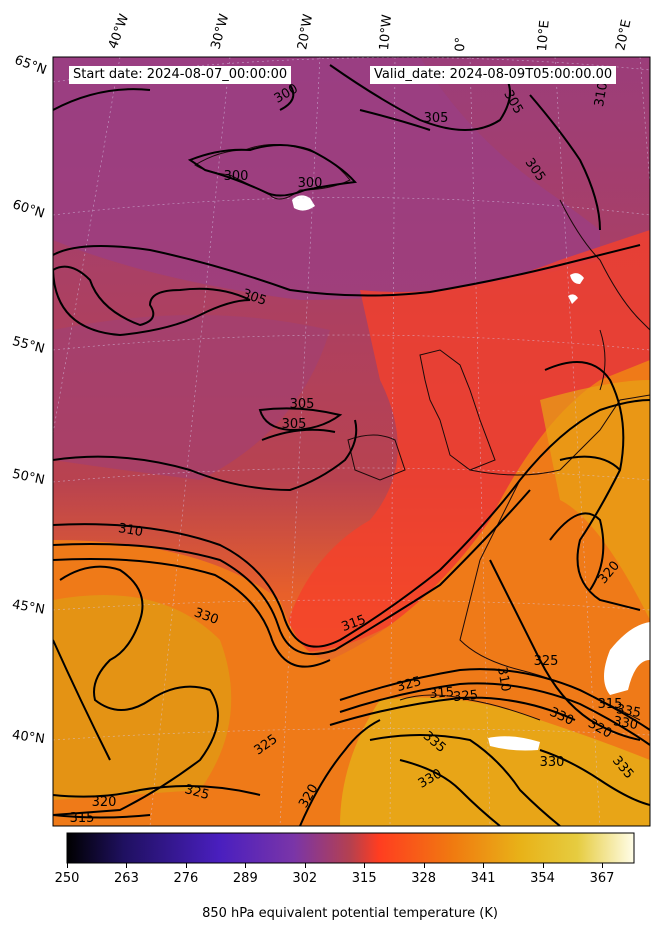  I want to click on colorbar-tick-label: 367, so click(602, 878).